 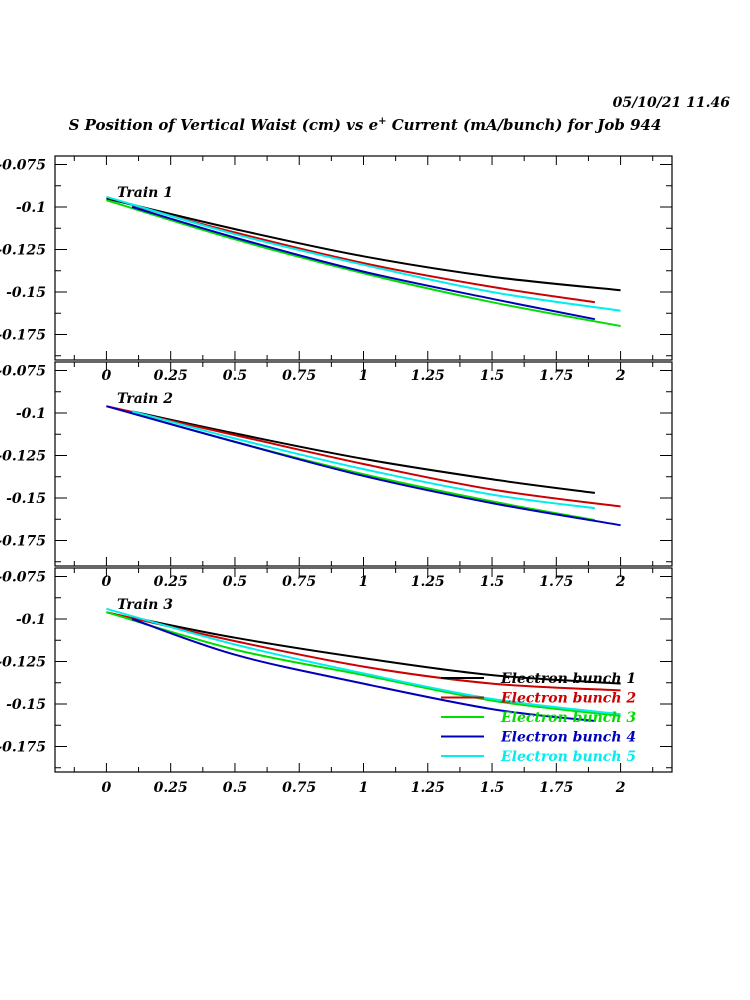 What do you see at coordinates (524, 125) in the screenshot?
I see `chart-title-suffix: Current (mA/bunch) for Job 944` at bounding box center [524, 125].